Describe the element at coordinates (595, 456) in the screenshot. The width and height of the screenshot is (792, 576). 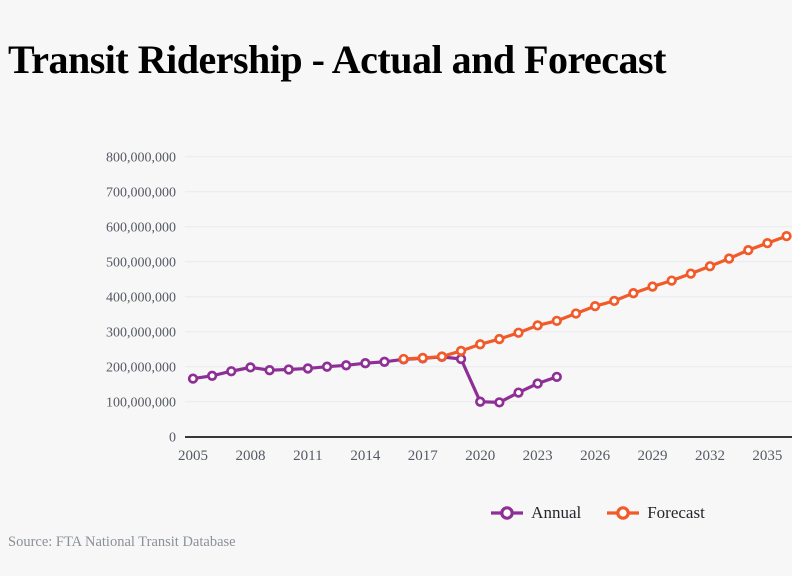
I see `x-axis-tick-label: 2026` at that location.